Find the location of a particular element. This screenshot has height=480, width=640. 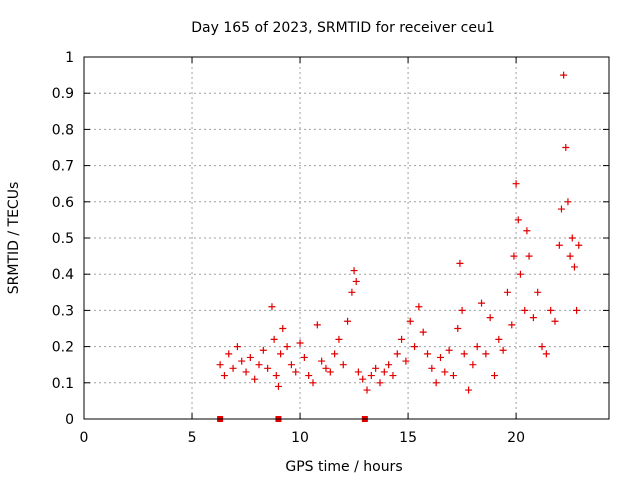

x-tick-label: 20 is located at coordinates (516, 438).